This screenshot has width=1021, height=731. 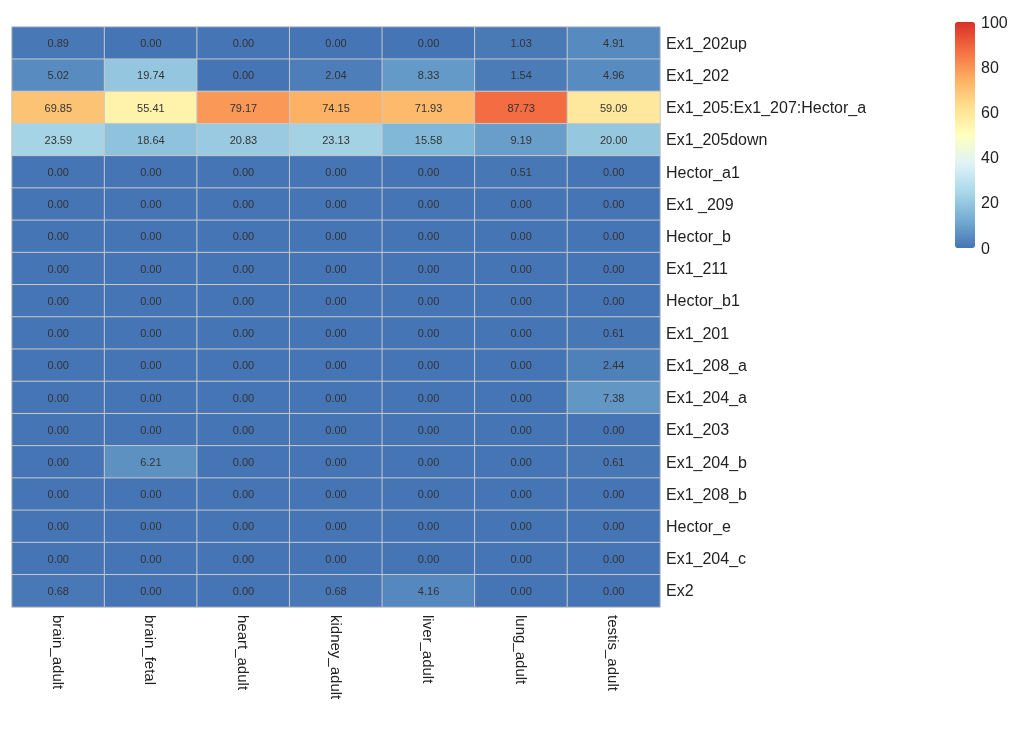 What do you see at coordinates (703, 301) in the screenshot?
I see `y-tick-label: Hector_b1` at bounding box center [703, 301].